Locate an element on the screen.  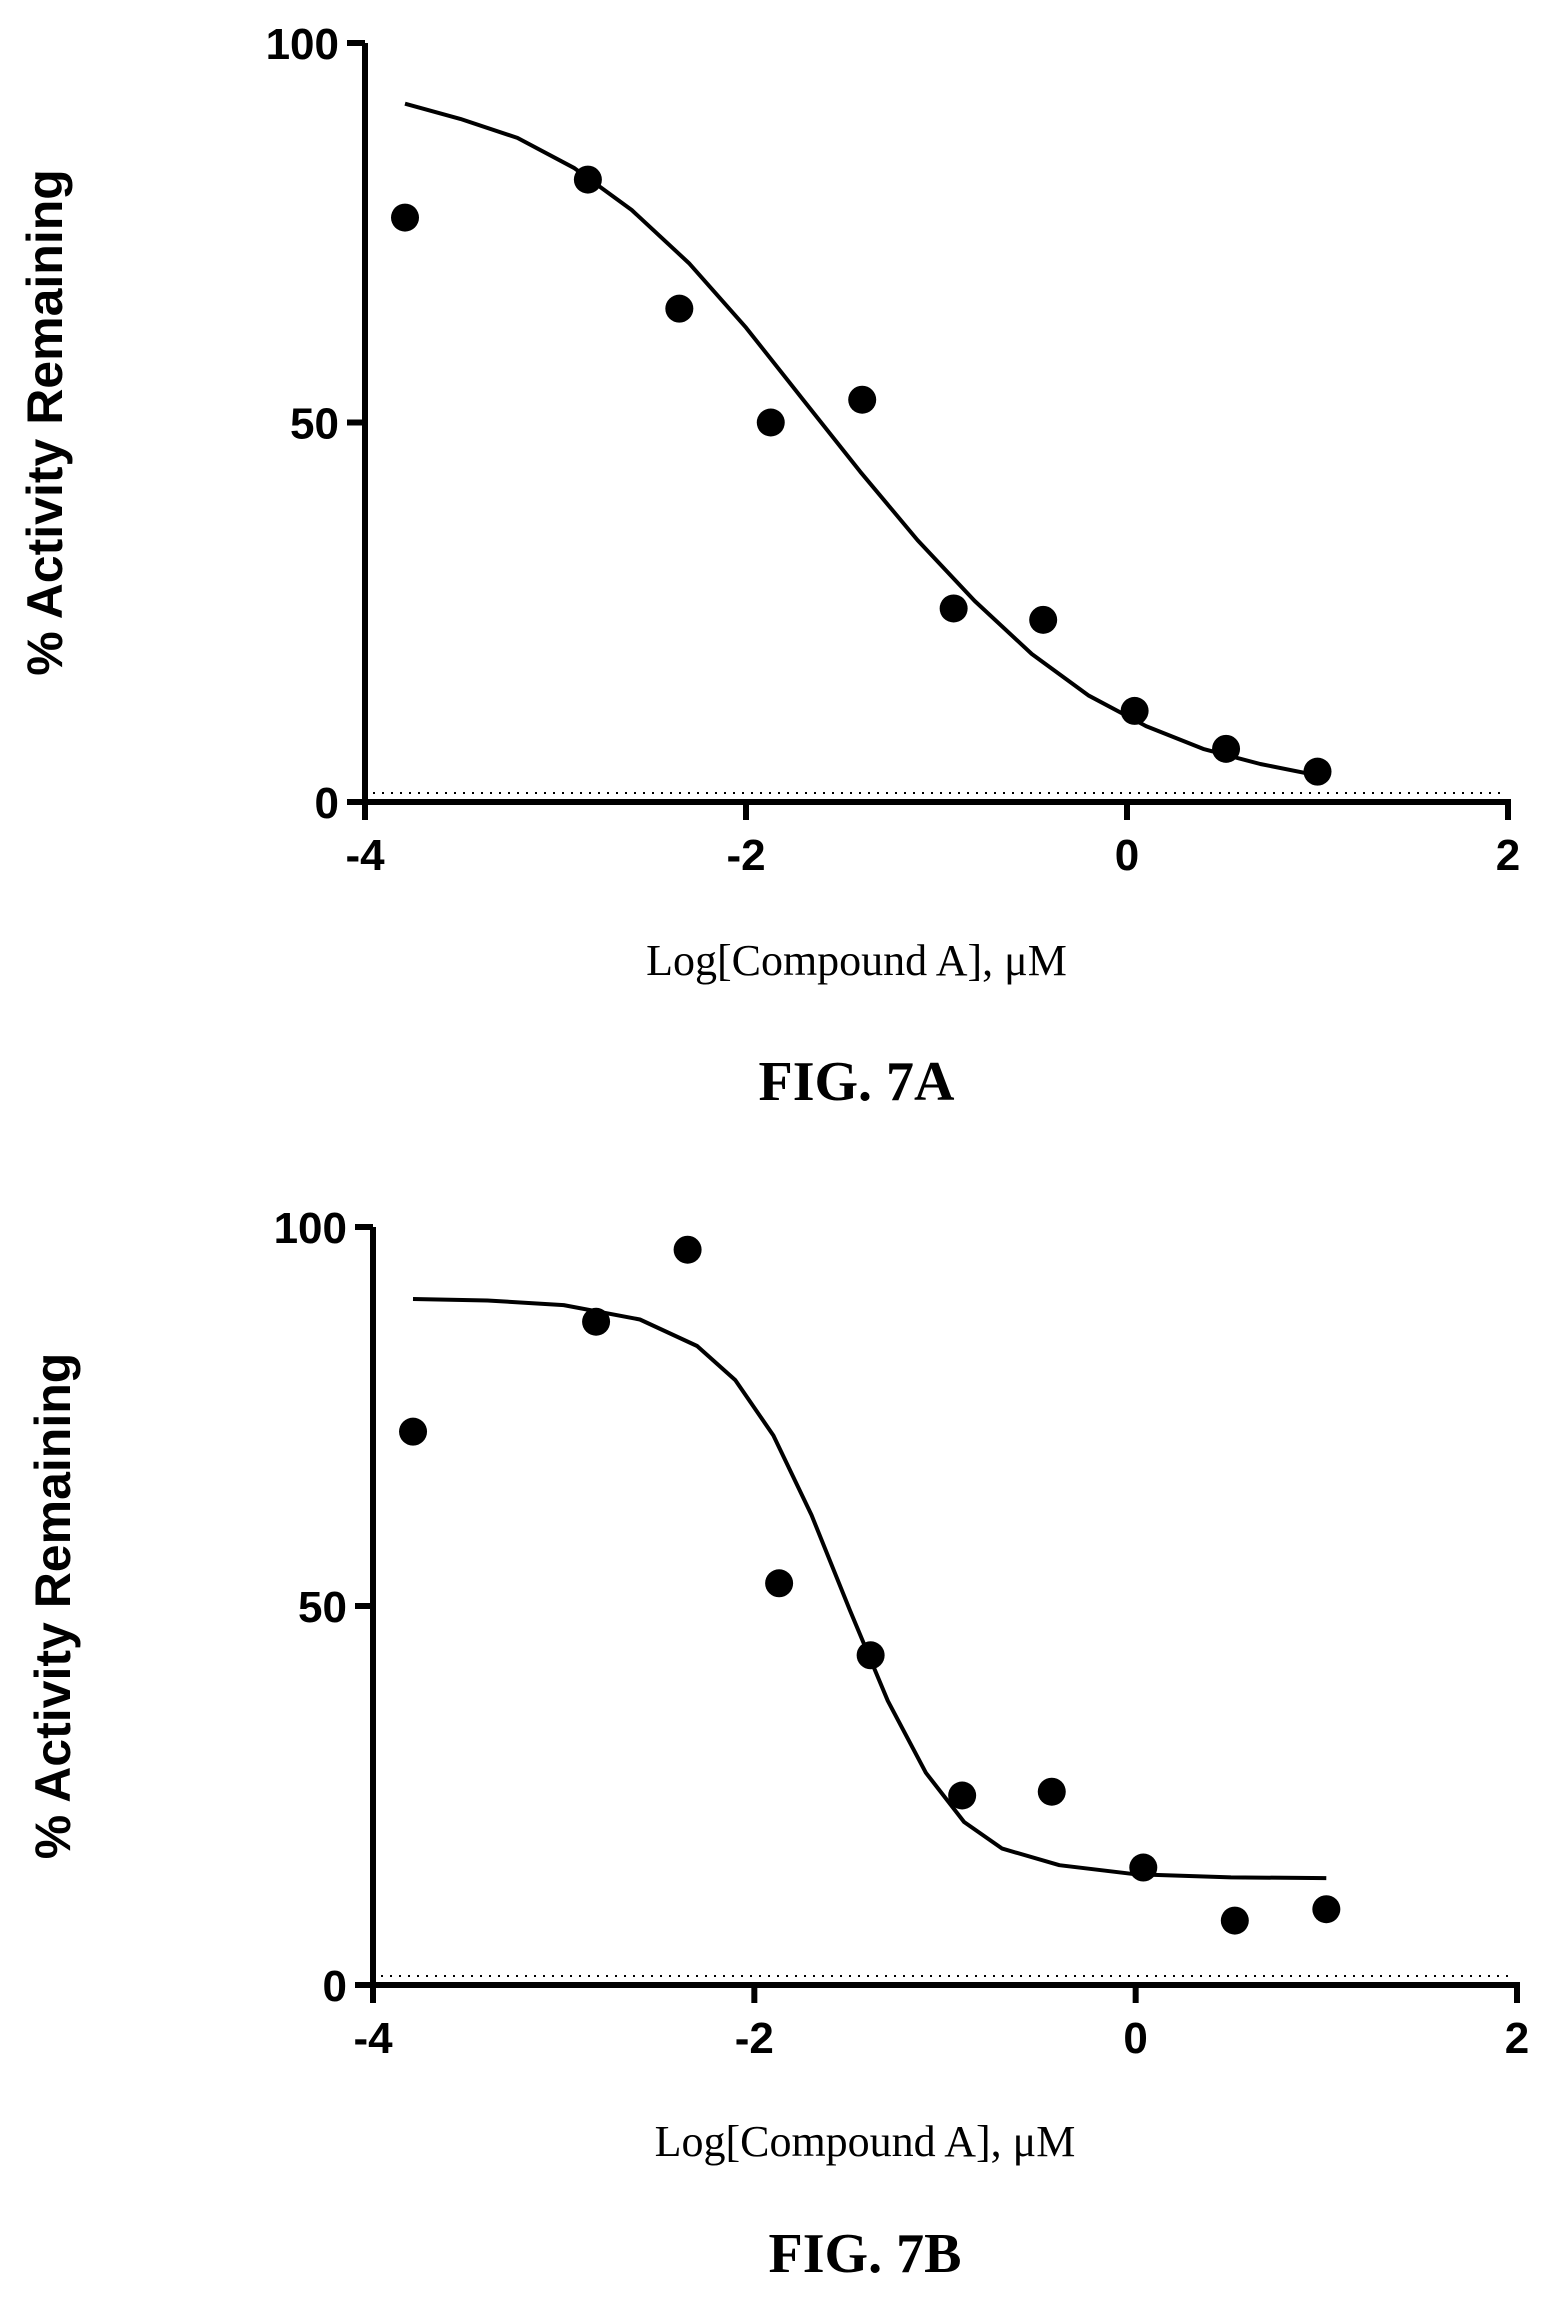
figure-caption: FIG. 7B is located at coordinates (865, 2254).